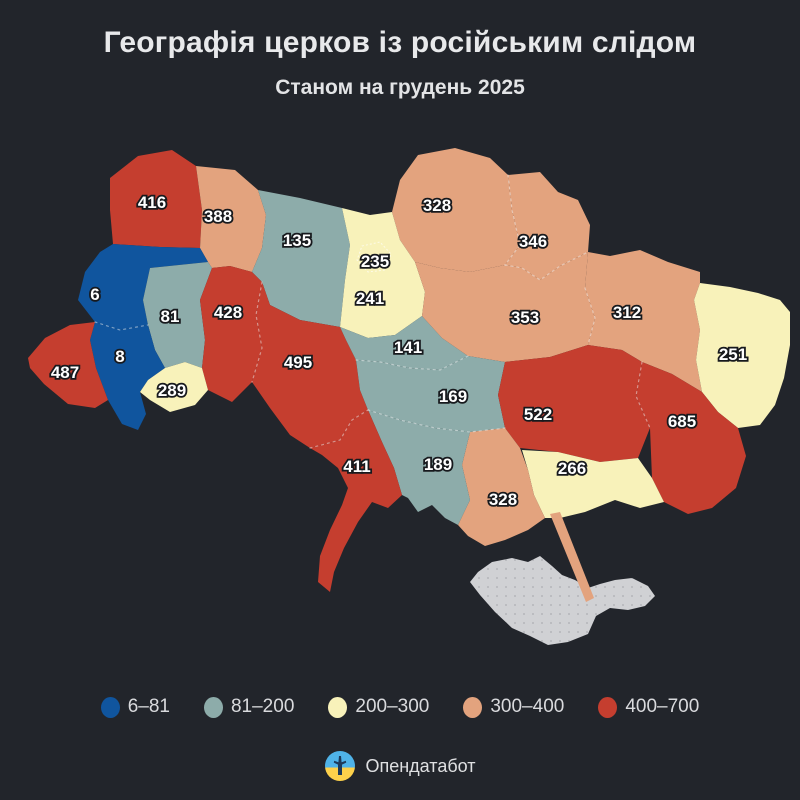 The width and height of the screenshot is (800, 800). Describe the element at coordinates (456, 210) in the screenshot. I see `region-chernihiv` at that location.